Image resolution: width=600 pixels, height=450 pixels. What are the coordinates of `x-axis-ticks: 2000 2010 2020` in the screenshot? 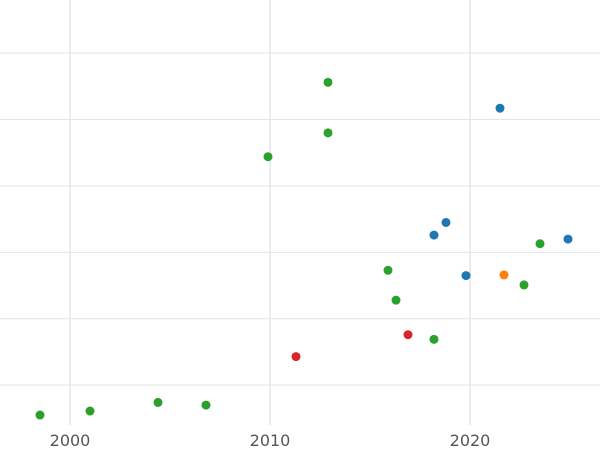 It's located at (270, 440).